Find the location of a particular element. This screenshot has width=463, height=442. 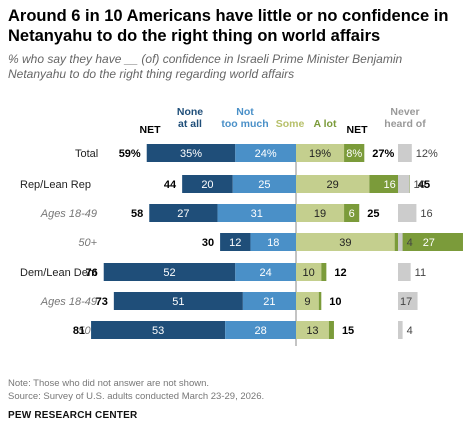

label-none-at-all: 35% is located at coordinates (191, 154).